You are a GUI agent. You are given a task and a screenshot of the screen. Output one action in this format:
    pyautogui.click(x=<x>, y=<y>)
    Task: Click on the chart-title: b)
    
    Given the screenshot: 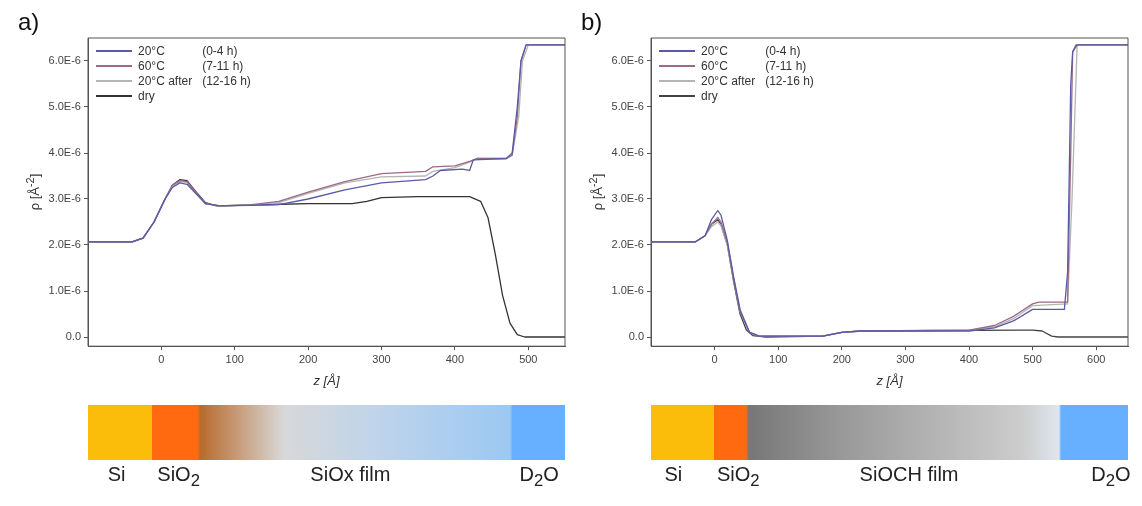 What is the action you would take?
    pyautogui.click(x=592, y=22)
    